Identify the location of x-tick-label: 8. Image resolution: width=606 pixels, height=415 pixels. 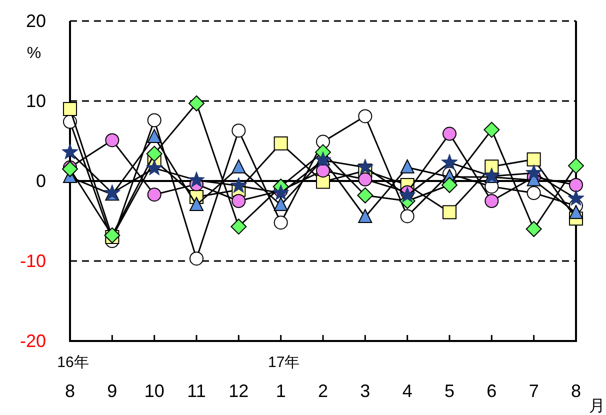
(576, 391).